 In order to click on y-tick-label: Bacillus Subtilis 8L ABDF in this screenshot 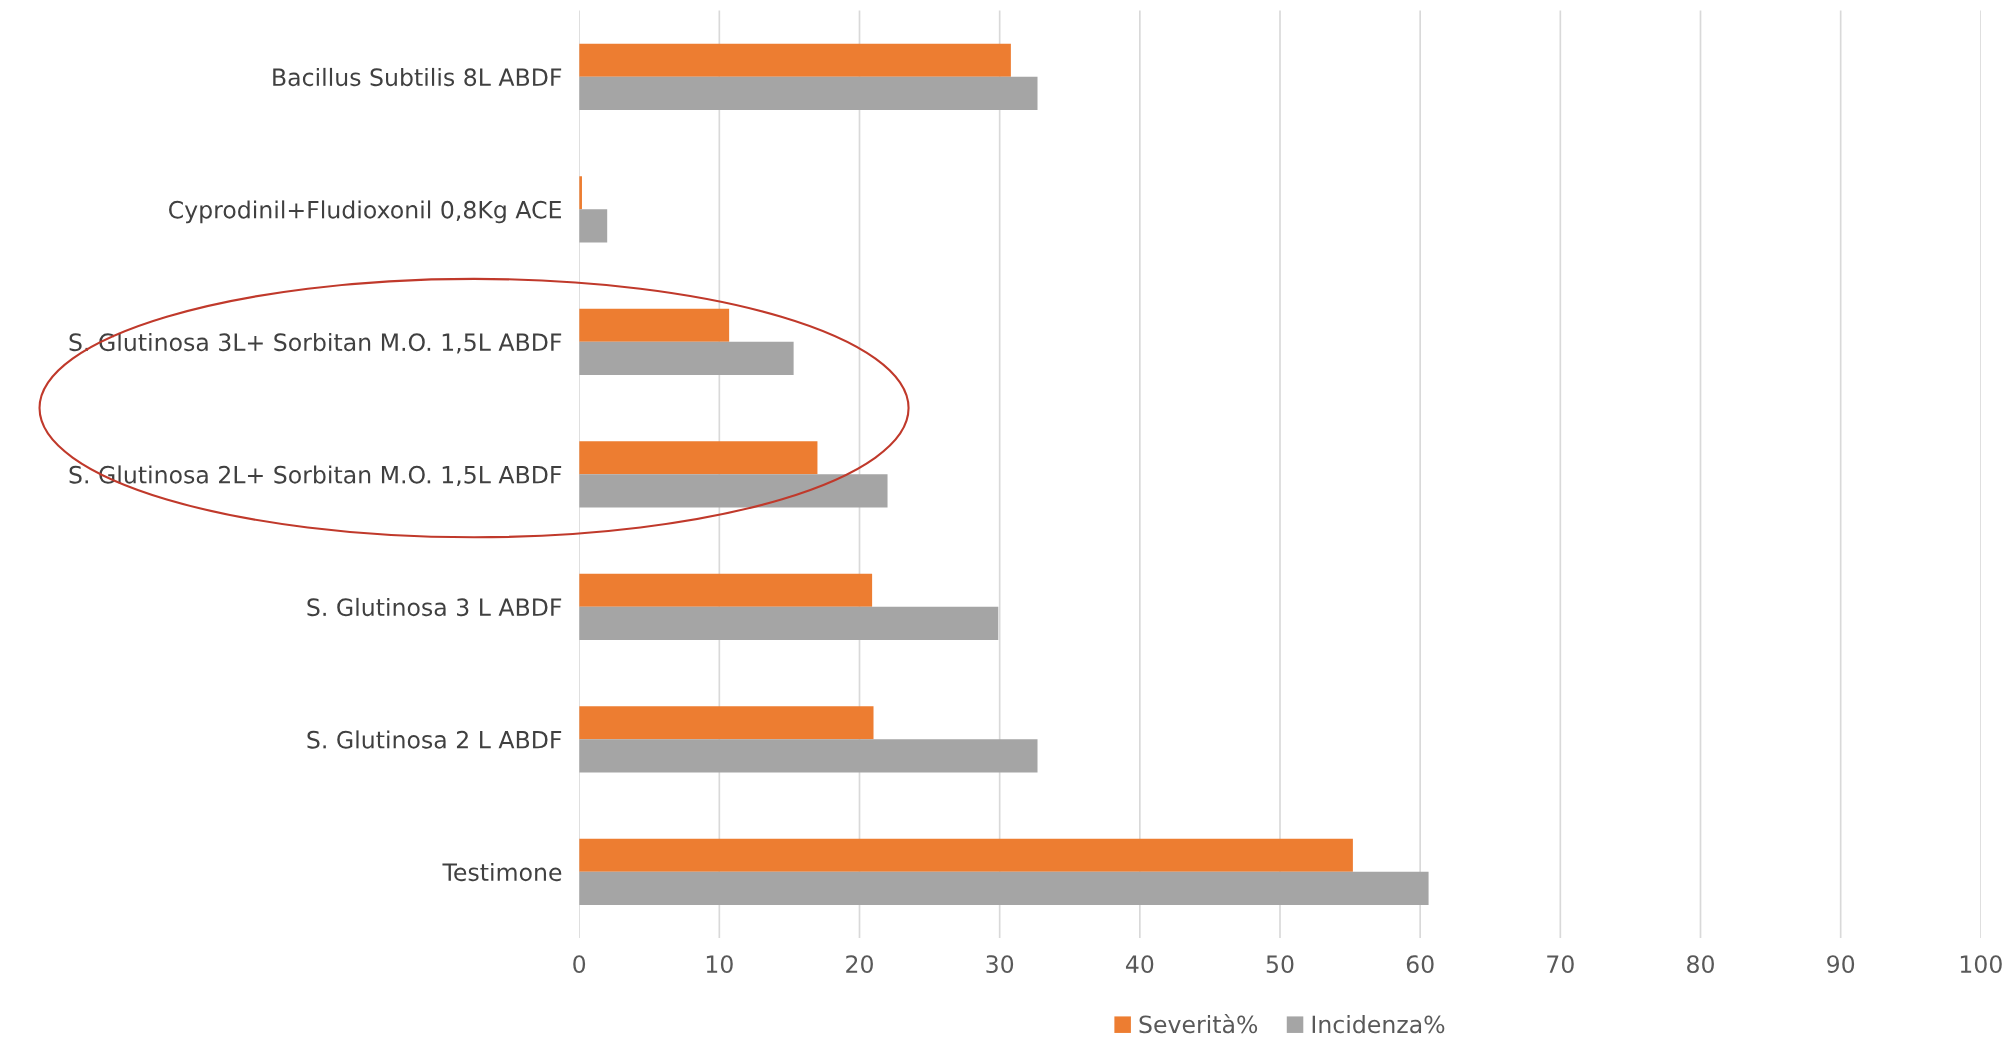, I will do `click(417, 77)`.